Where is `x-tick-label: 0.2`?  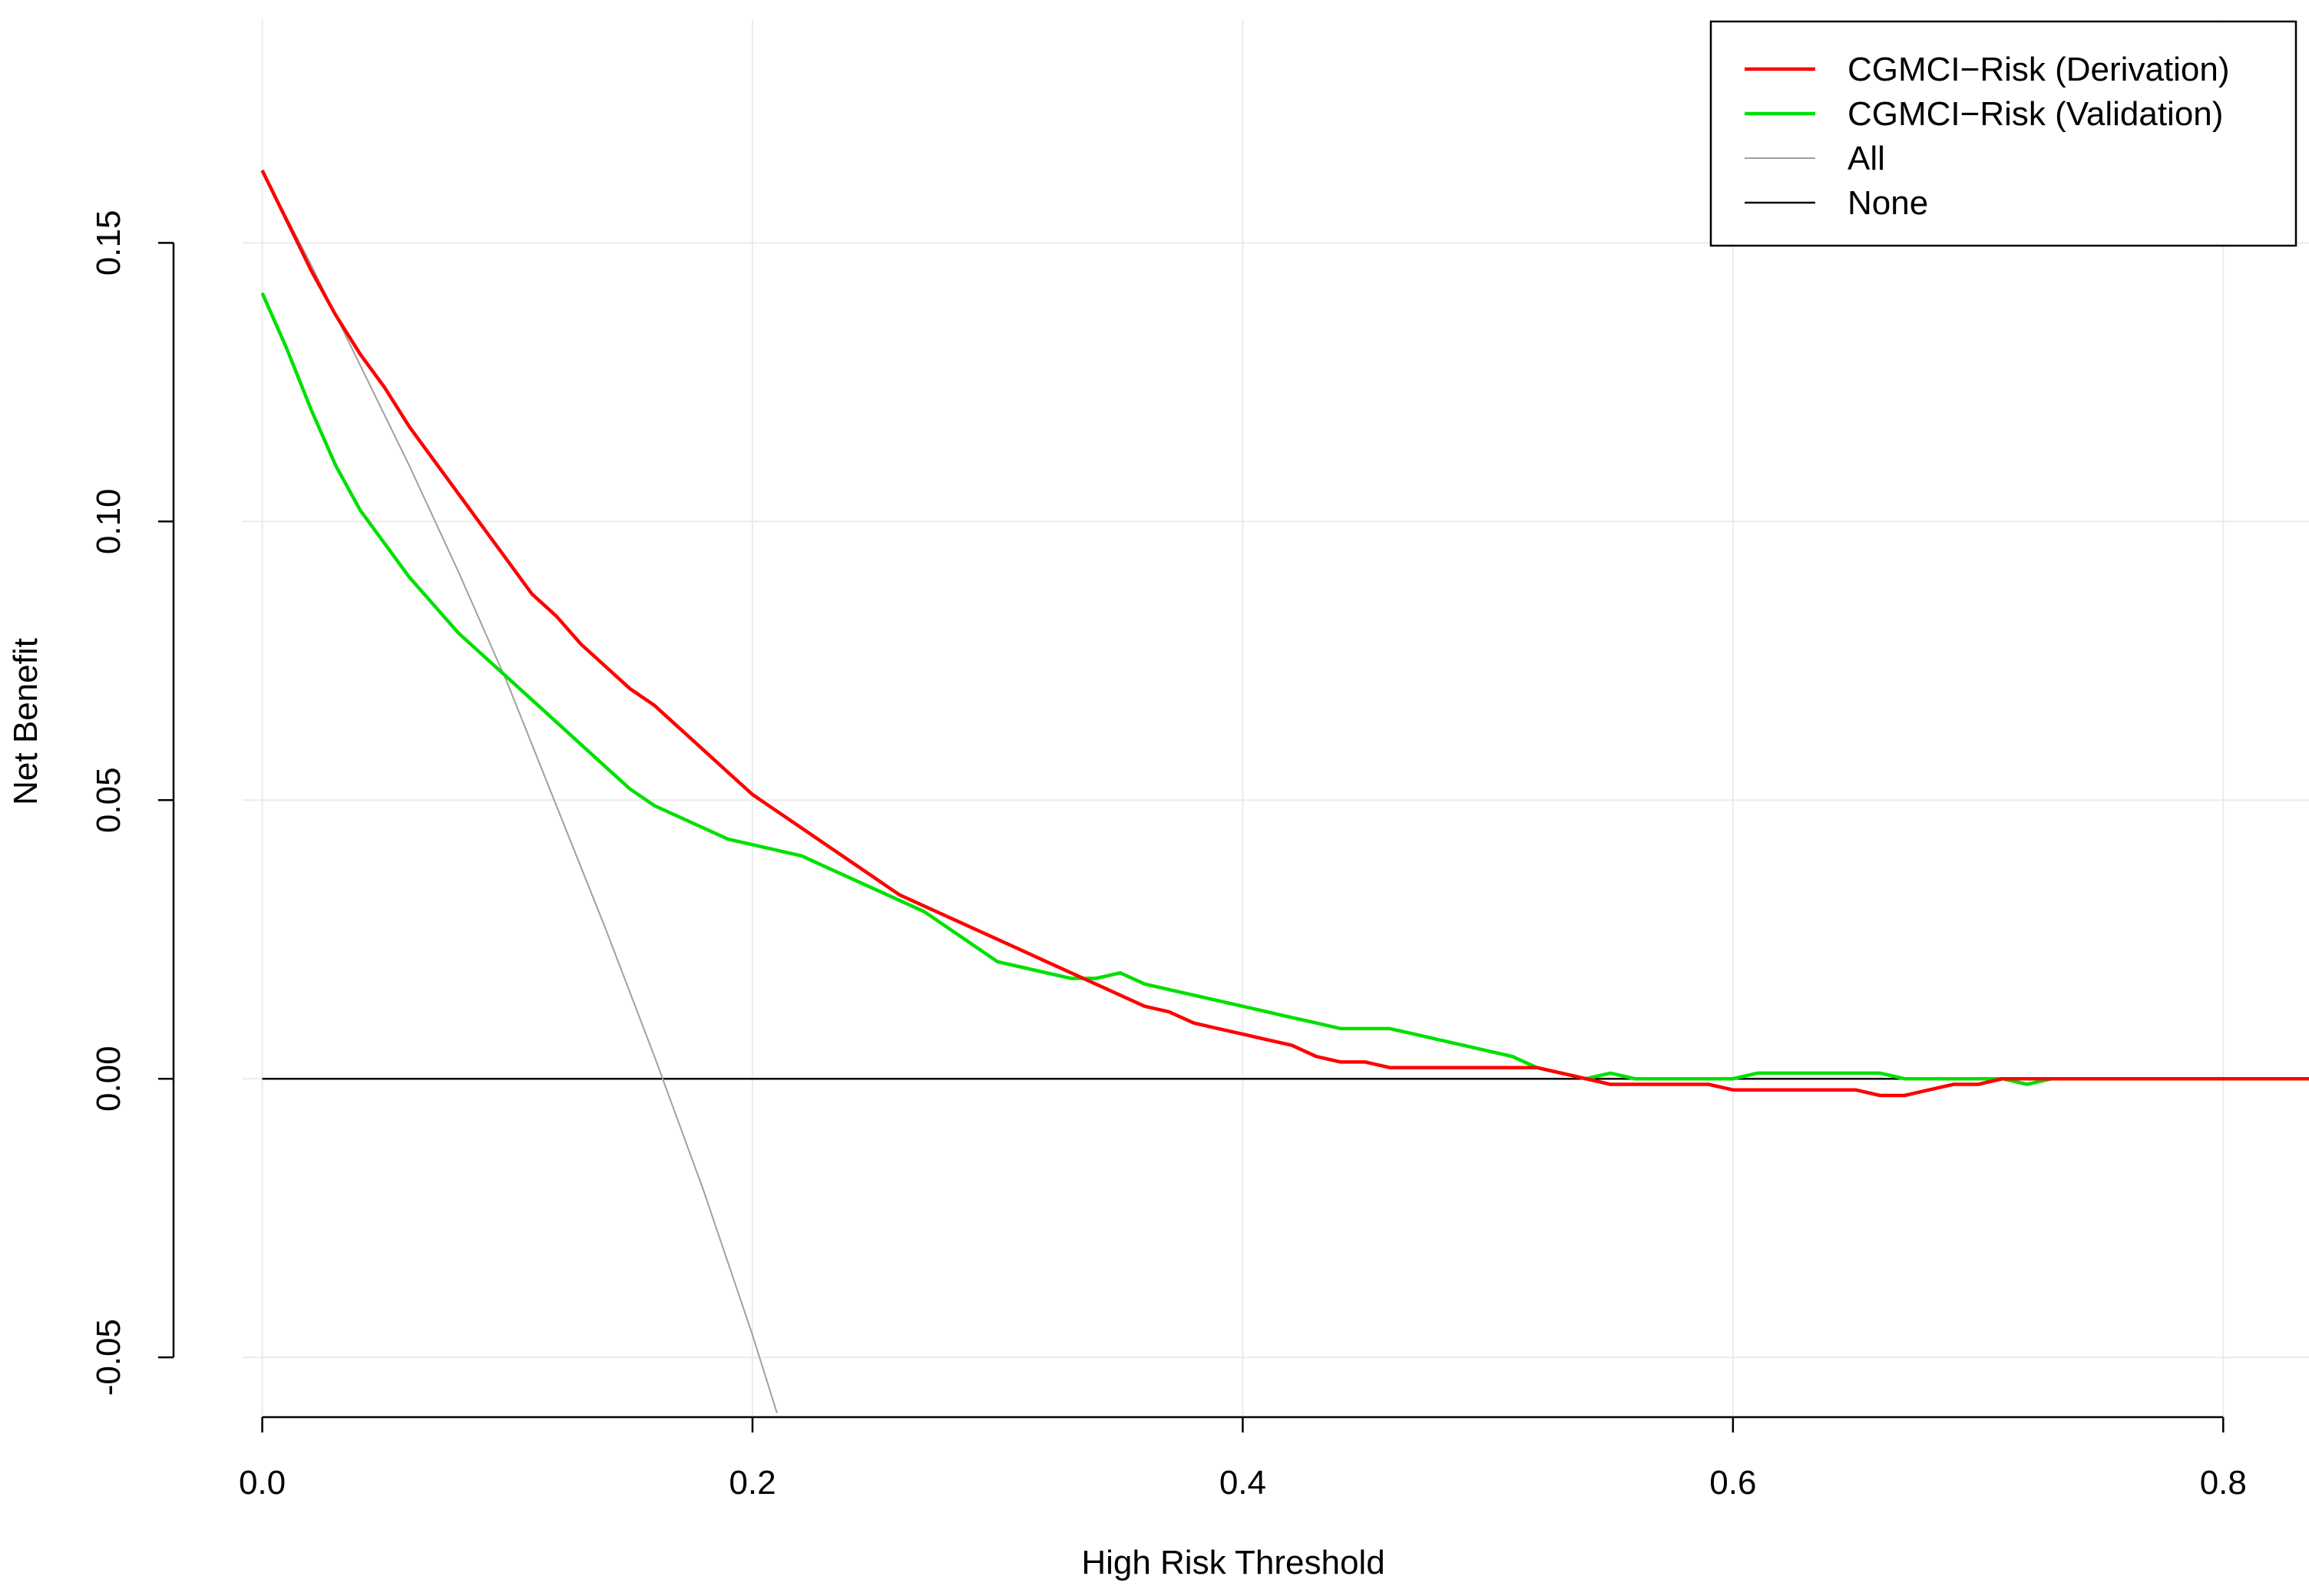
x-tick-label: 0.2 is located at coordinates (753, 1483).